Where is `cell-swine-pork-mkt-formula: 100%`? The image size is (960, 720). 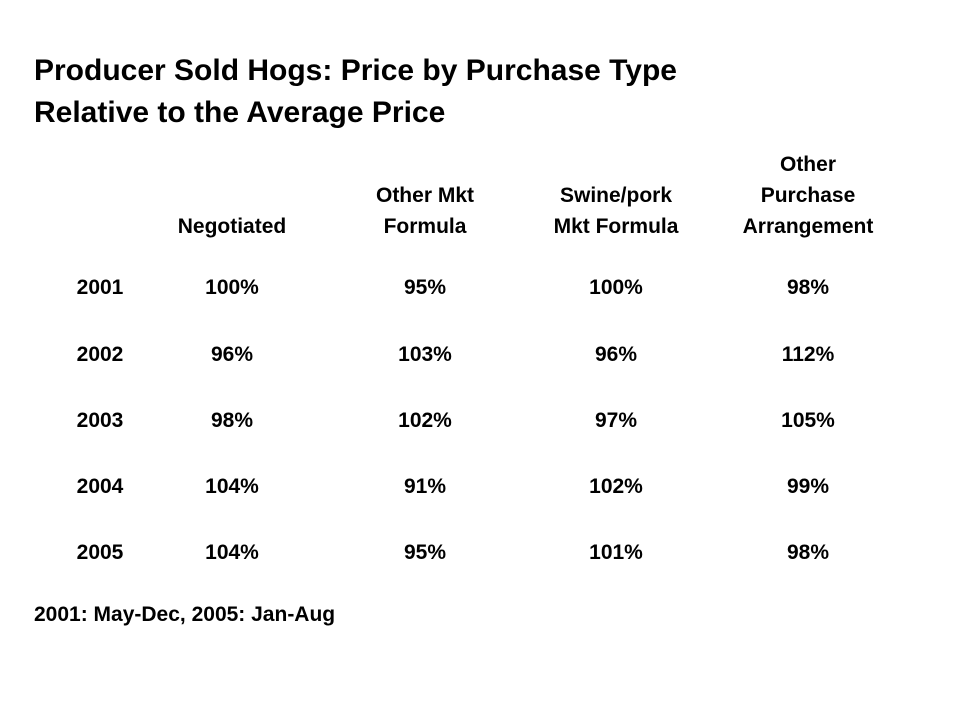 cell-swine-pork-mkt-formula: 100% is located at coordinates (616, 287).